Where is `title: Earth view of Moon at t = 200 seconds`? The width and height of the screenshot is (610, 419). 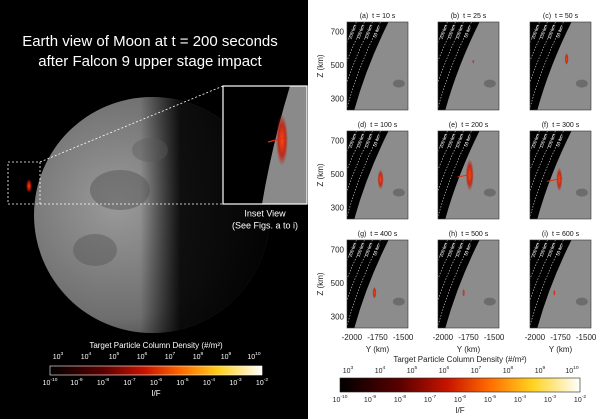
title: Earth view of Moon at t = 200 seconds is located at coordinates (150, 41).